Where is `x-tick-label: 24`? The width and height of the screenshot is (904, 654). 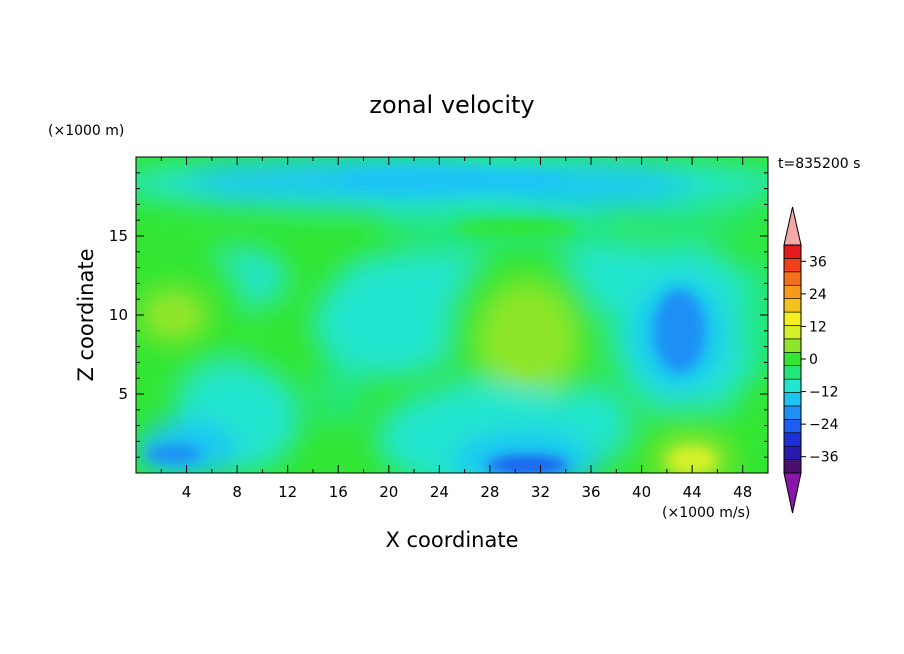
x-tick-label: 24 is located at coordinates (439, 492).